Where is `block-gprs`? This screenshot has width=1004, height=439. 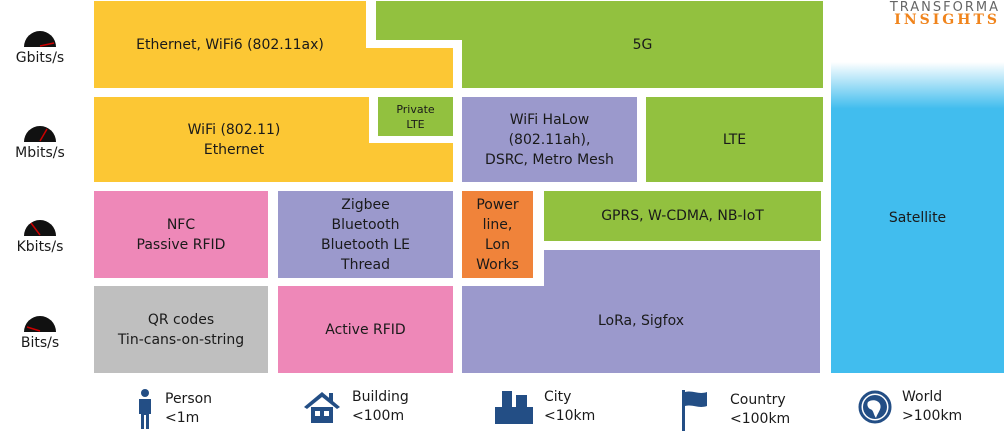 block-gprs is located at coordinates (682, 216).